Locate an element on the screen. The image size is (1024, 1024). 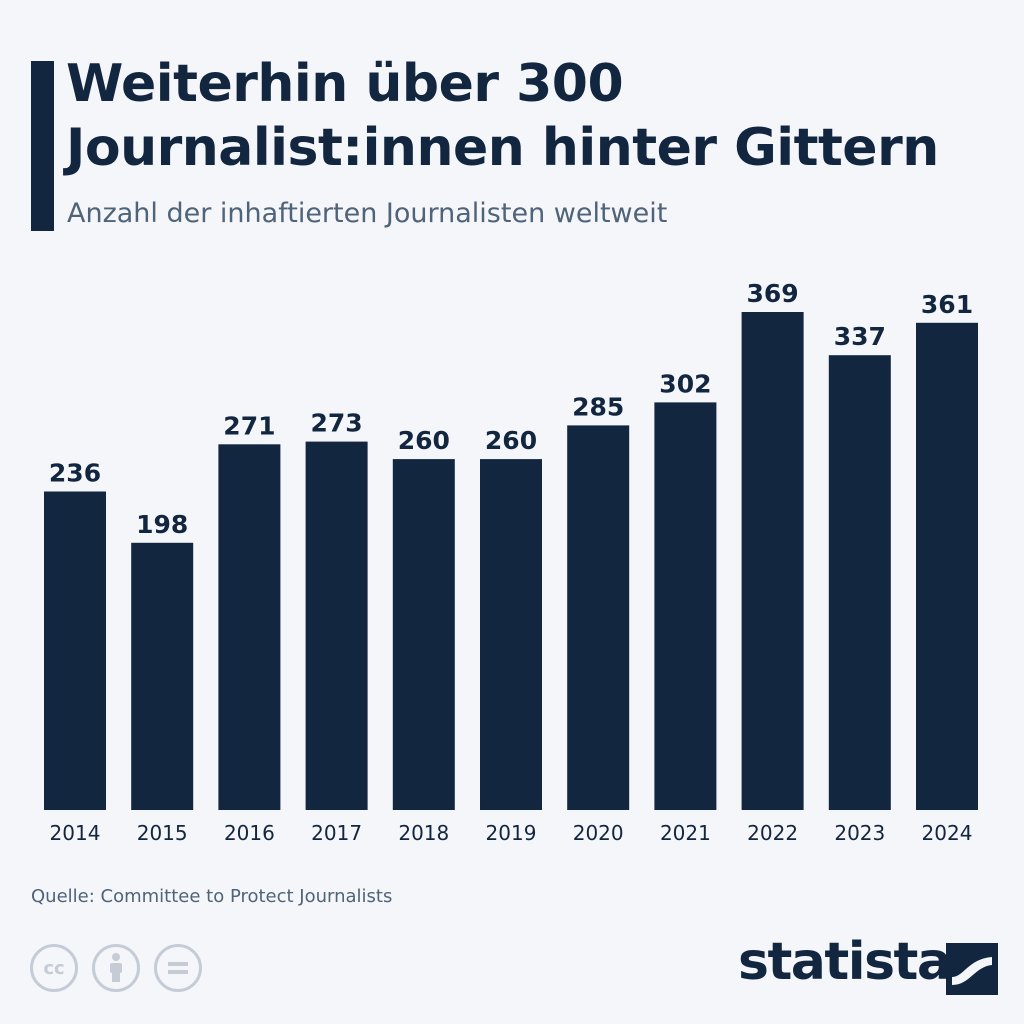
x-tick-label-2016: 2016 is located at coordinates (249, 833).